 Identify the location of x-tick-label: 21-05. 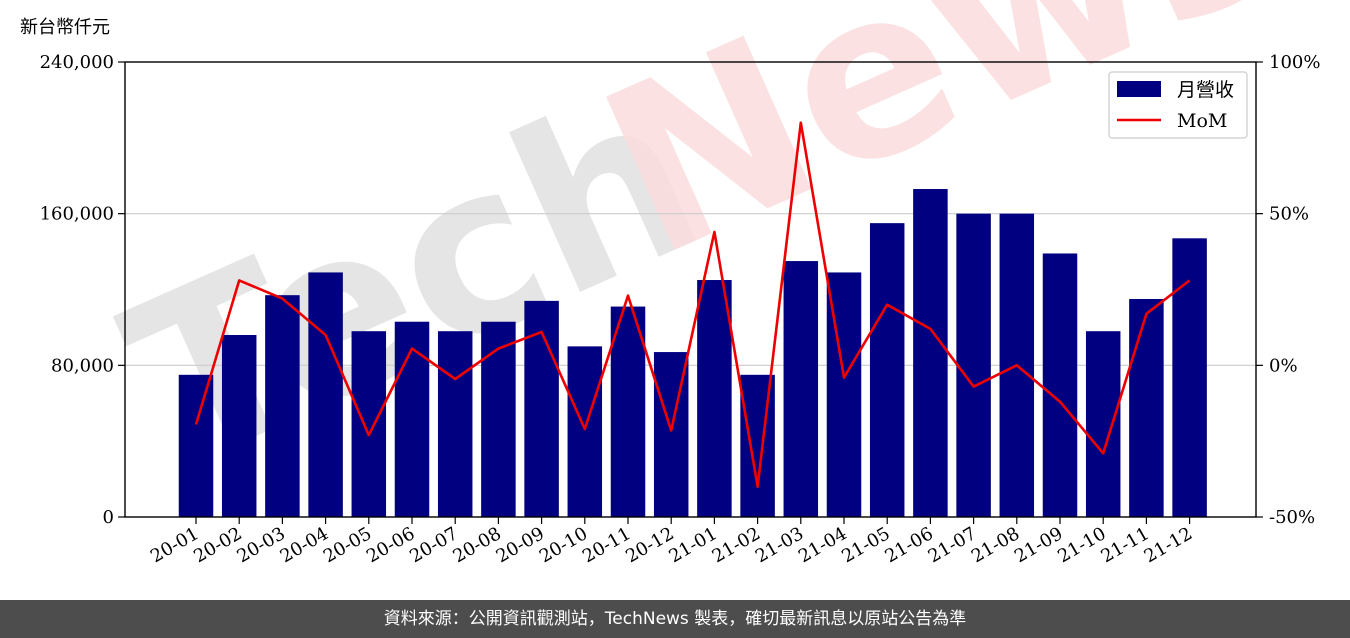
(865, 545).